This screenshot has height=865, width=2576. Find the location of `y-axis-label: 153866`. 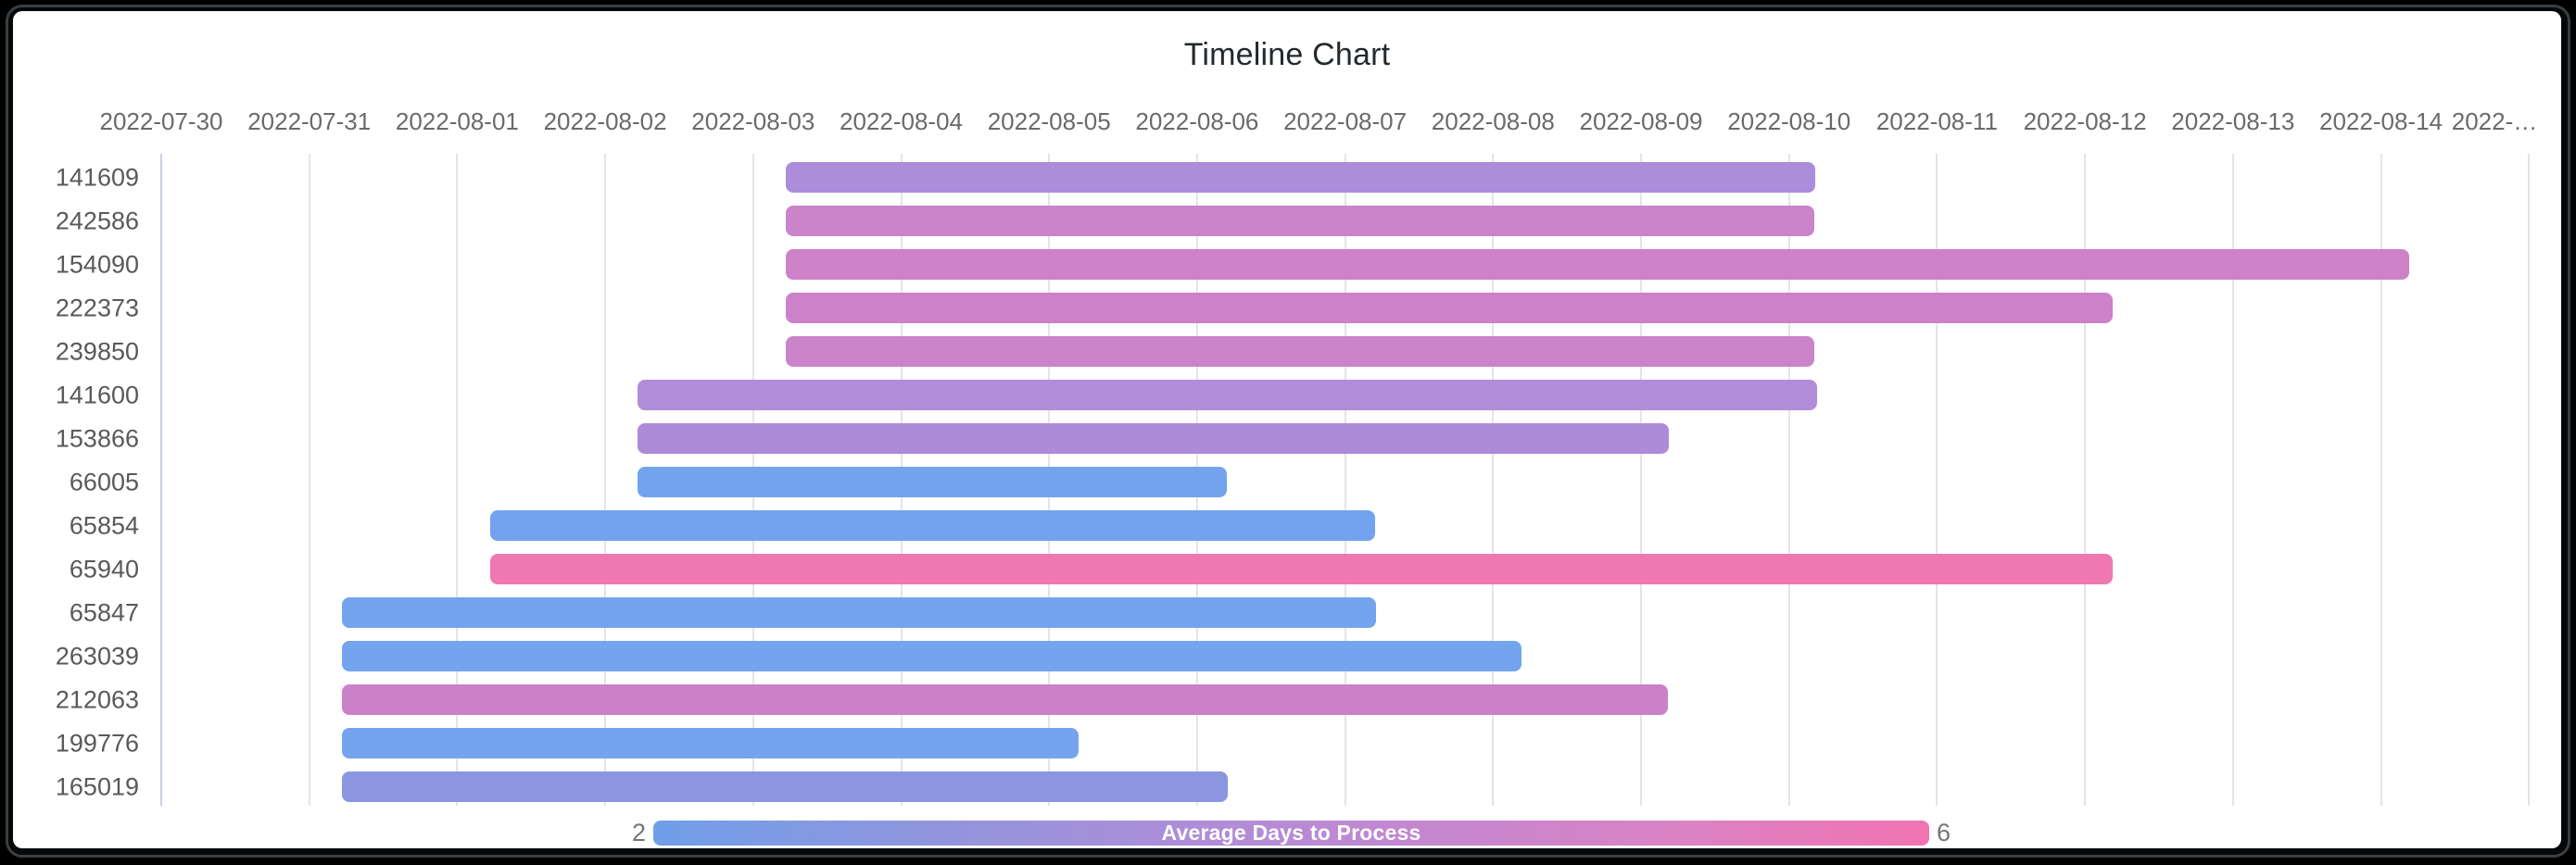

y-axis-label: 153866 is located at coordinates (97, 438).